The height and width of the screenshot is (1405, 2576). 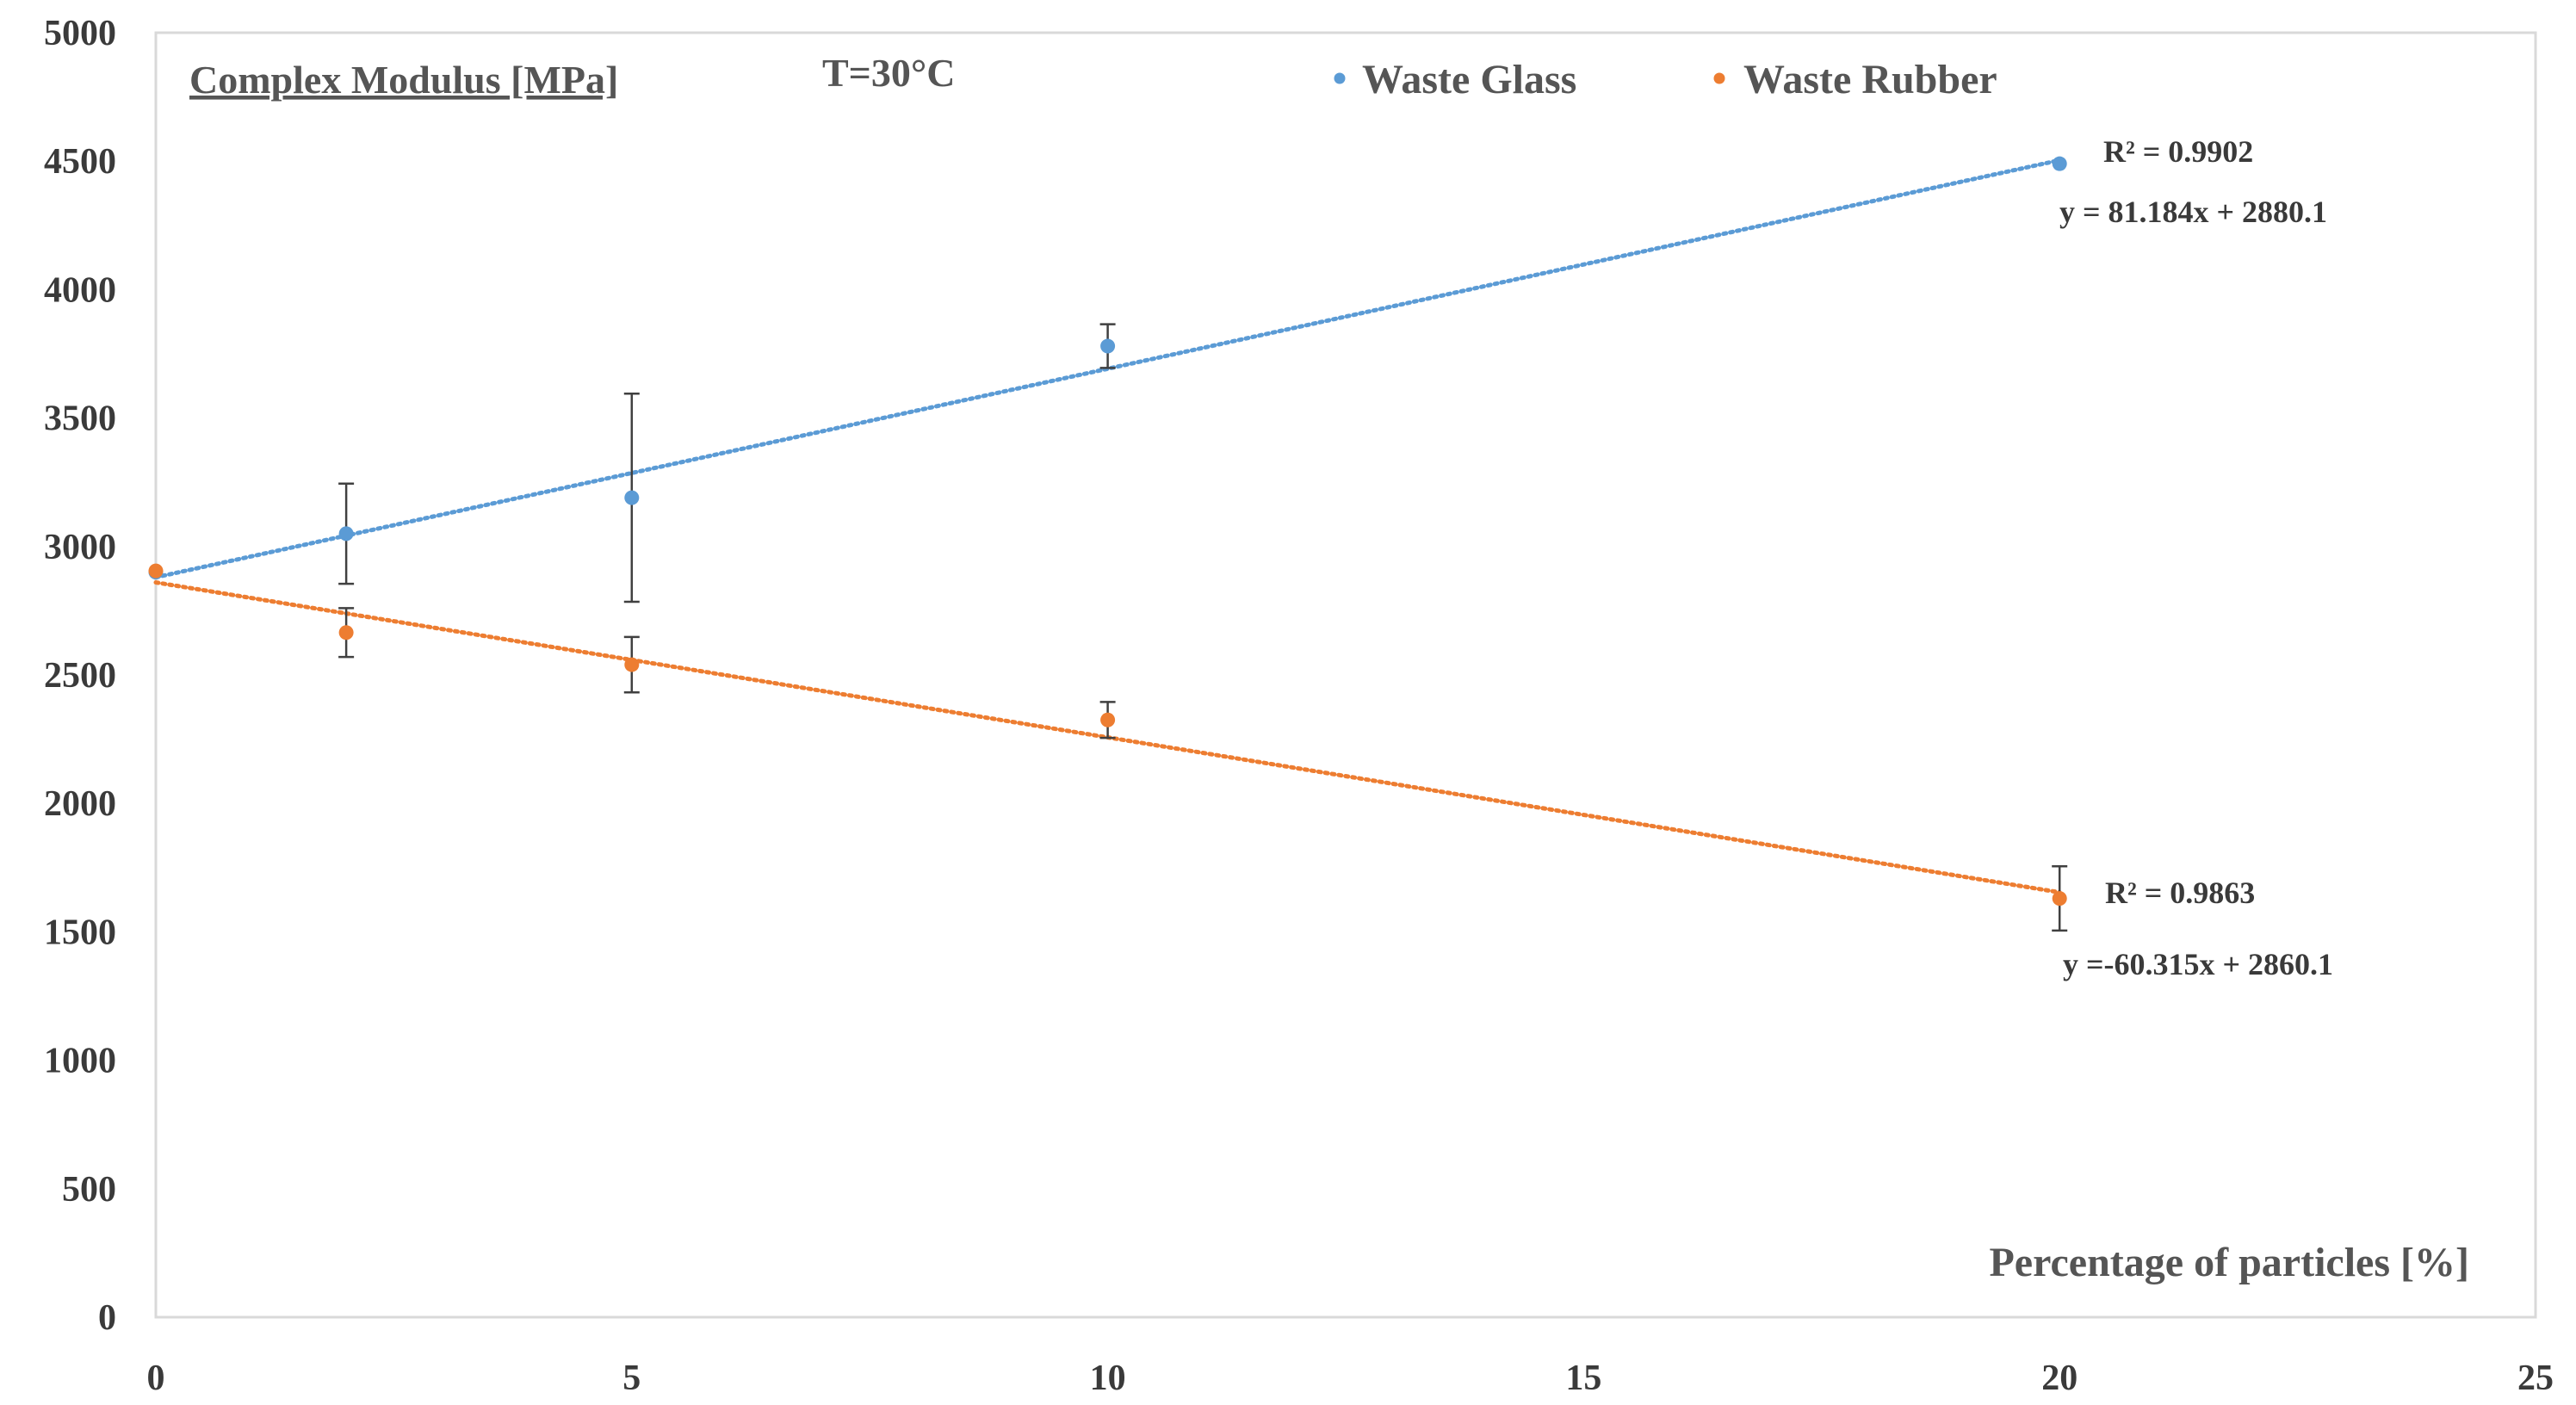 I want to click on y-axis: 0 500 1000 1500 2000 2500 3000 3500 4000 4500 5000, so click(x=80, y=676).